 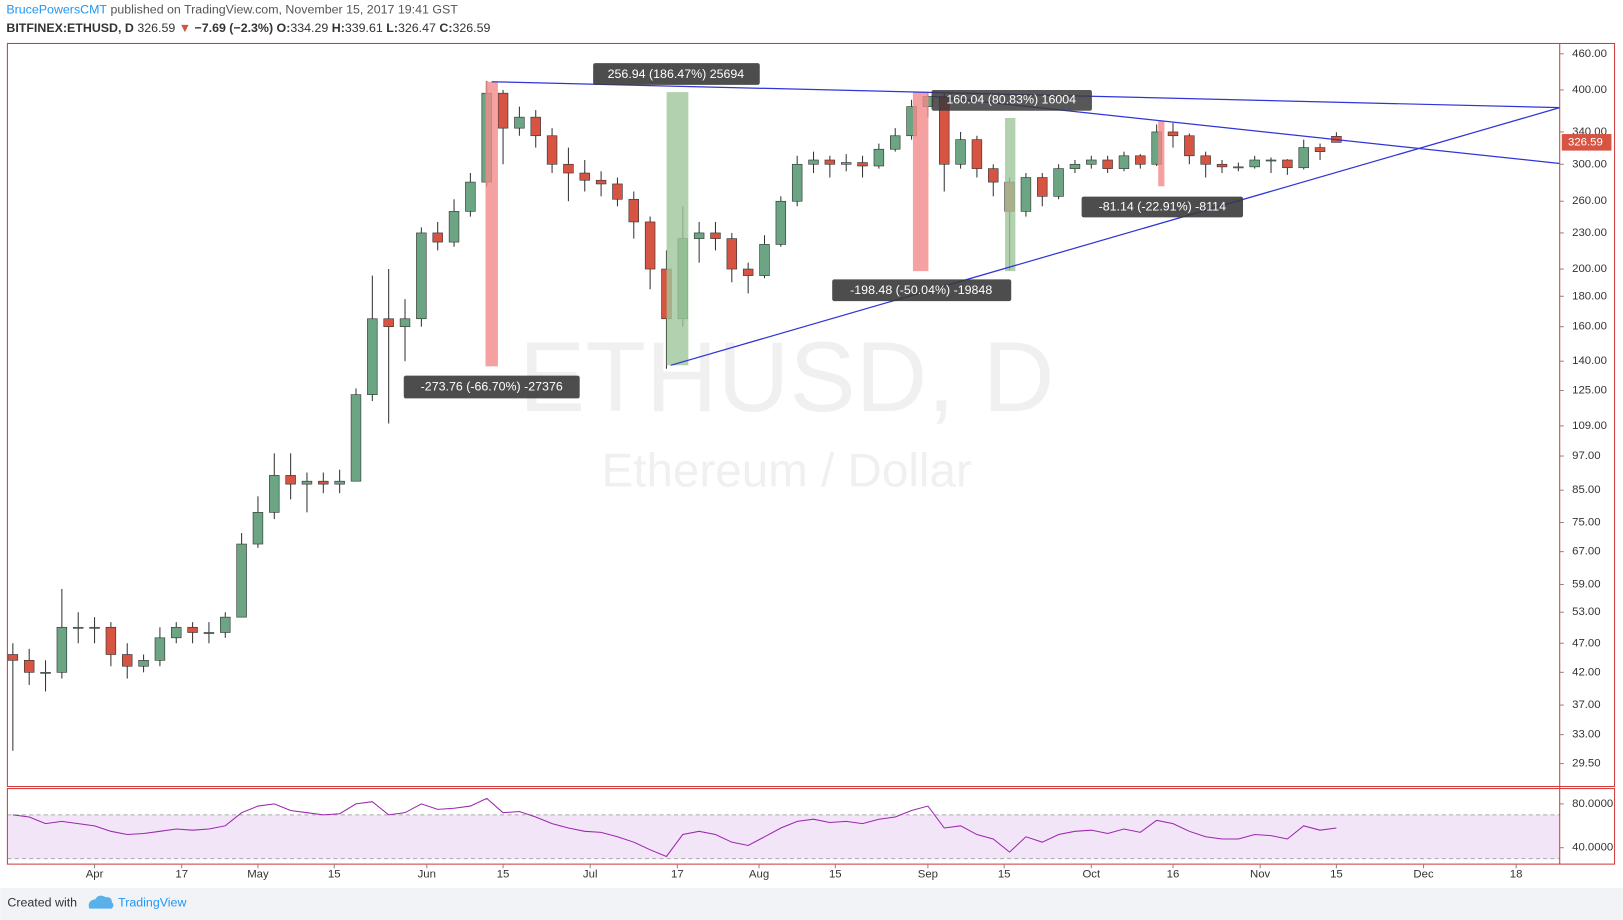 What do you see at coordinates (1586, 552) in the screenshot?
I see `y-tick-label: 67.00` at bounding box center [1586, 552].